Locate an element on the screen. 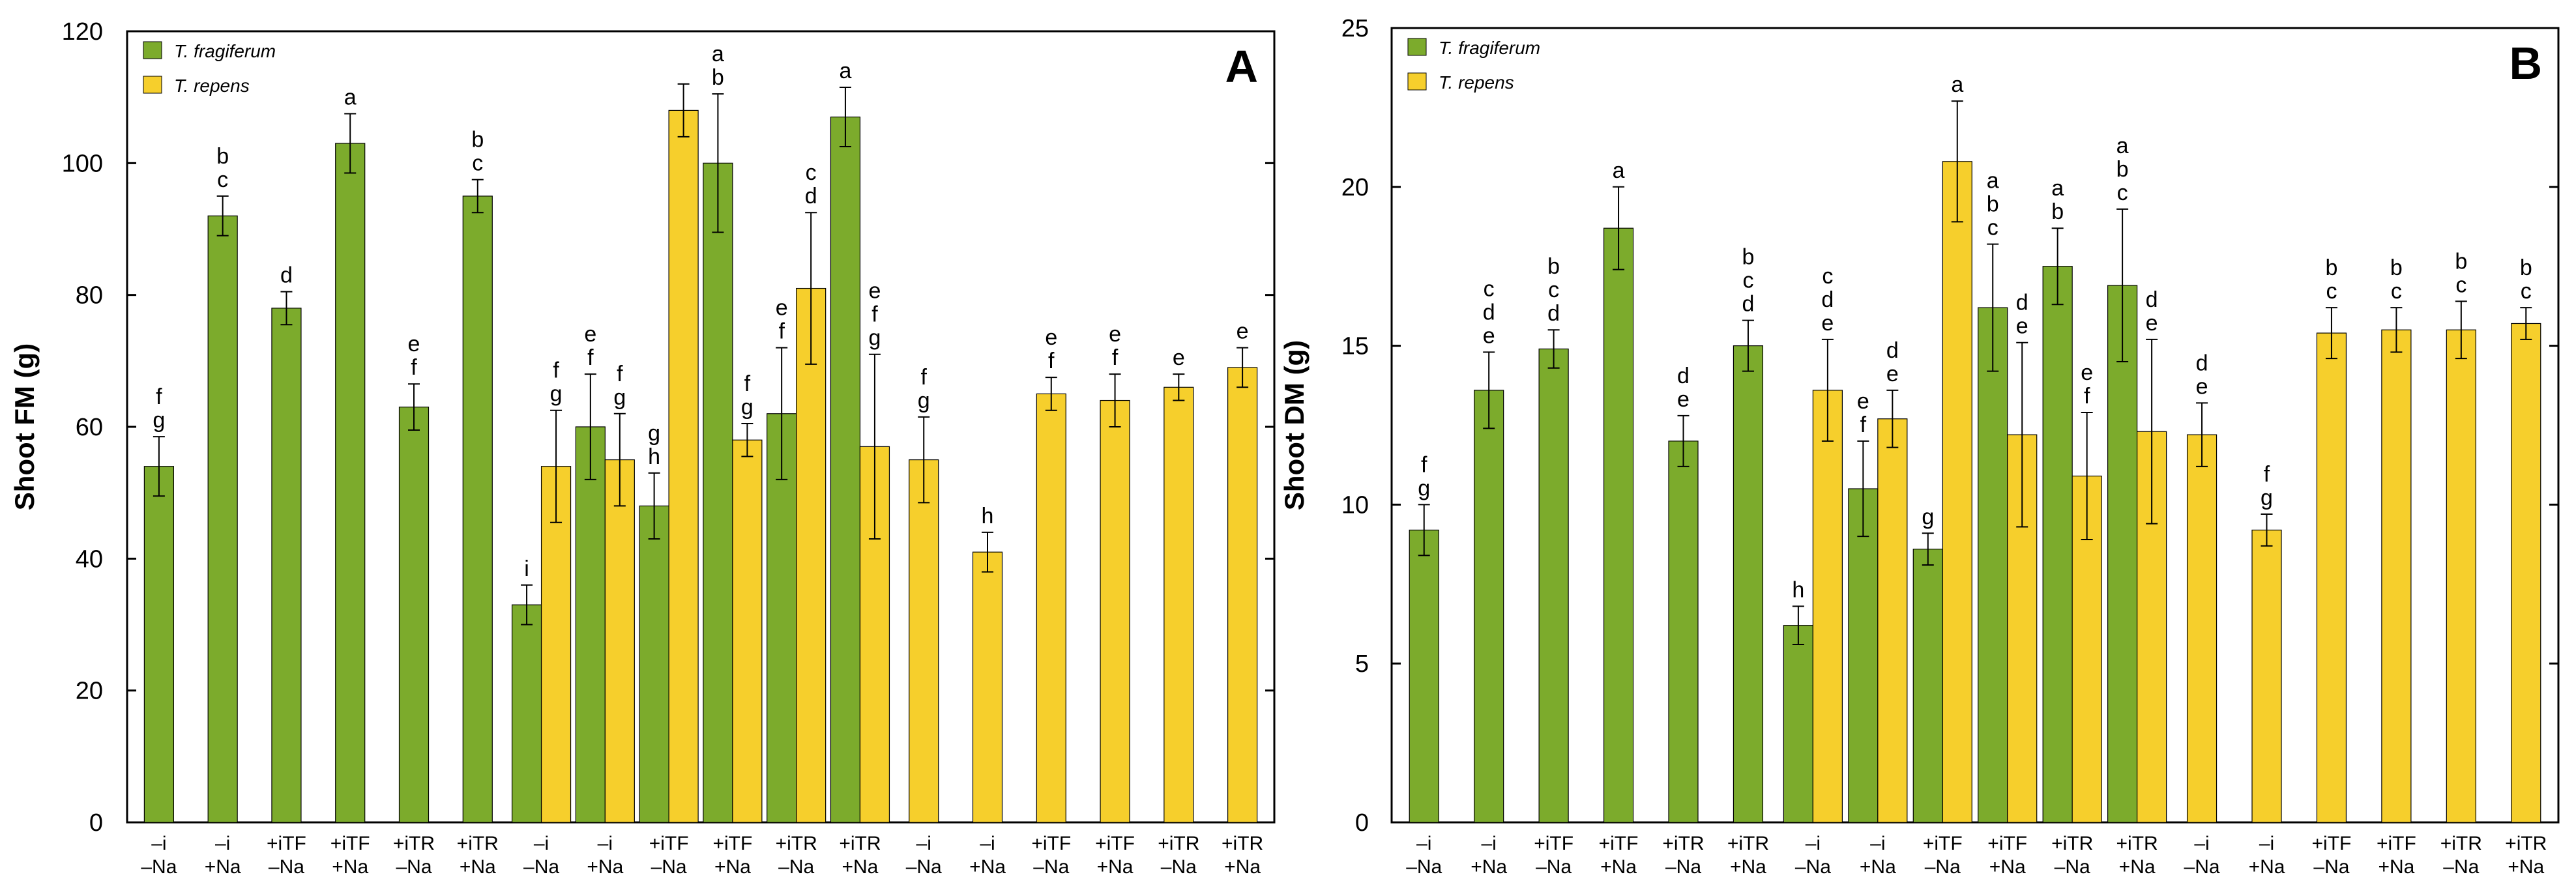  bar-group: –i–Na fg is located at coordinates (924, 621).